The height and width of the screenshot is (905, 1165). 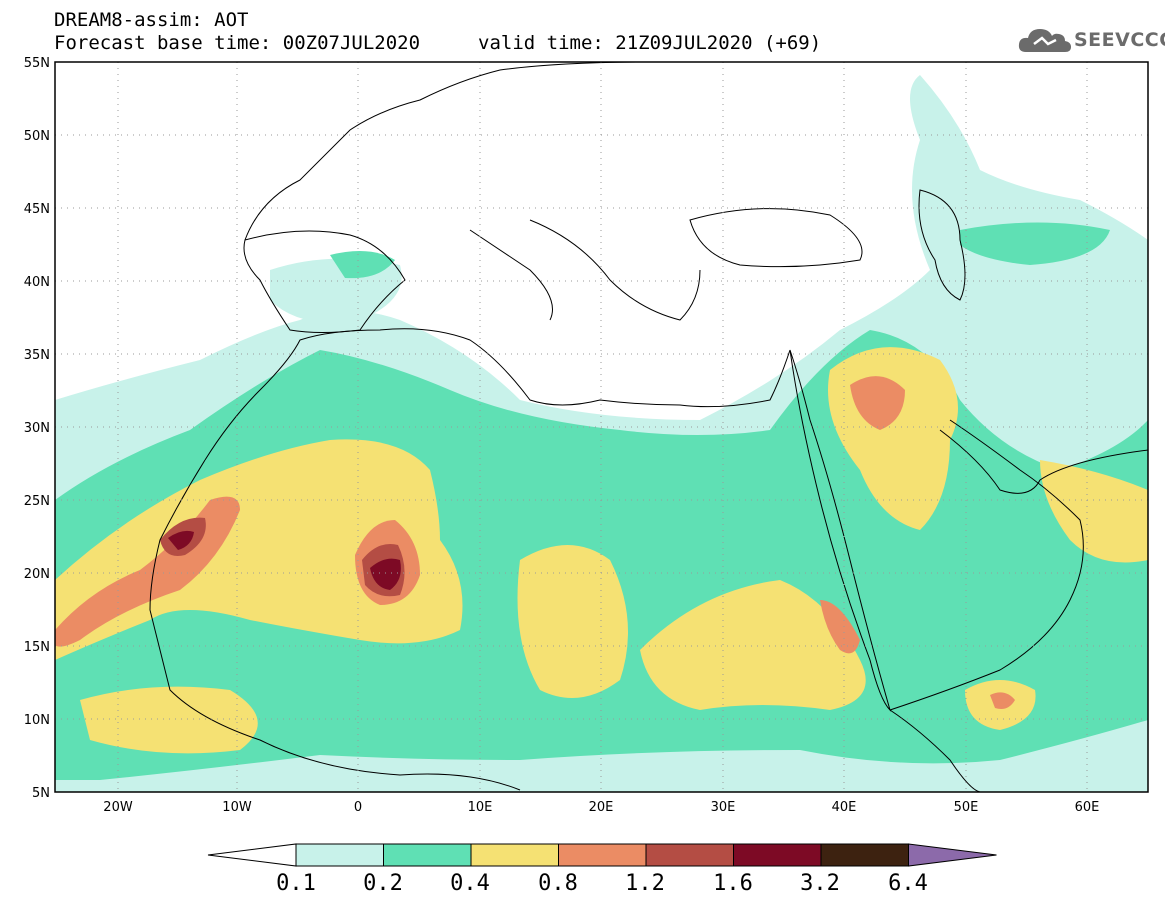 I want to click on colorbar-label: 0.8, so click(x=558, y=883).